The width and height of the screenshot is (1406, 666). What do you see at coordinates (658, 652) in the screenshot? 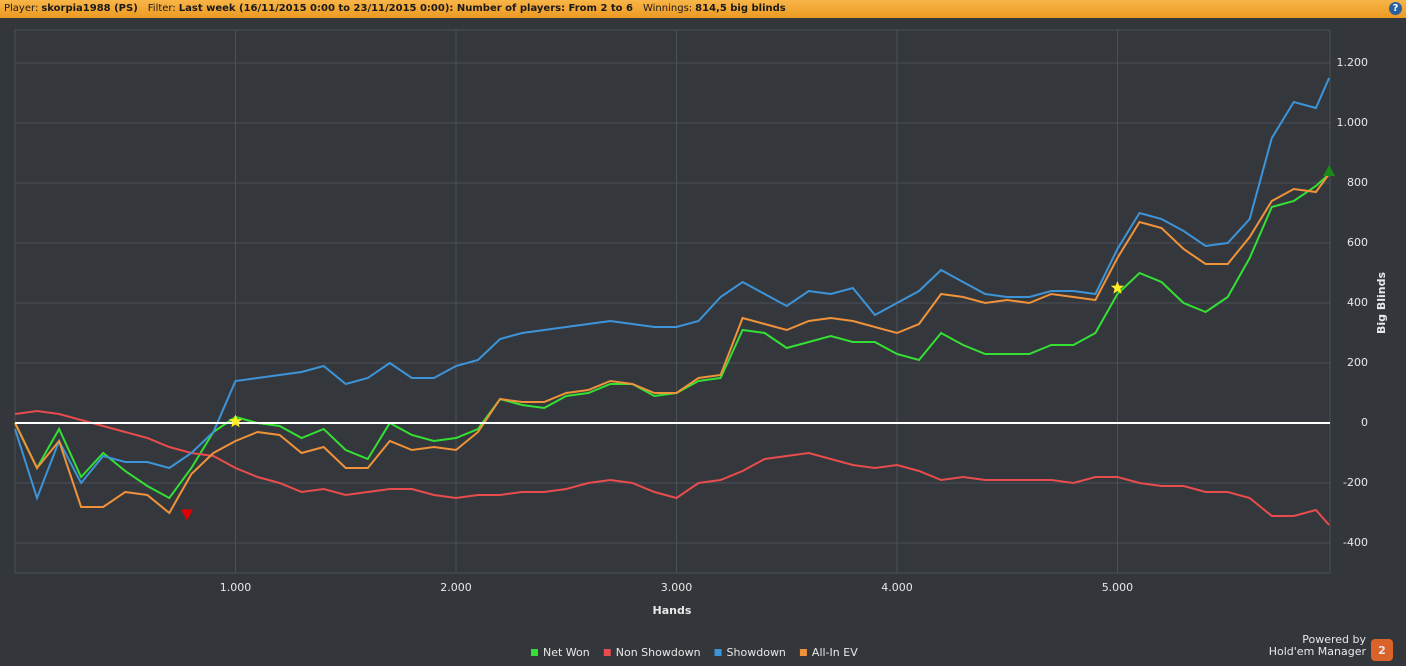
I see `legend-label: Non Showdown` at bounding box center [658, 652].